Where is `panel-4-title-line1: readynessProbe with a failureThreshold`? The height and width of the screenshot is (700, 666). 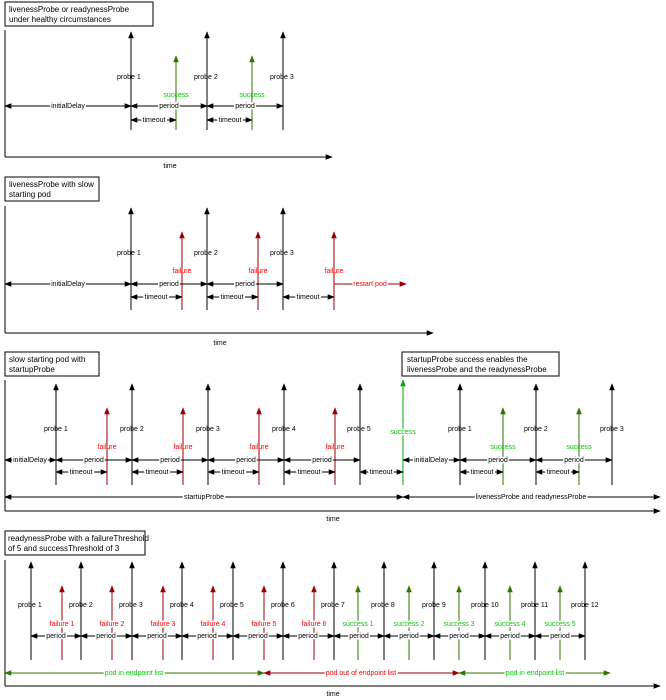 panel-4-title-line1: readynessProbe with a failureThreshold is located at coordinates (78, 538).